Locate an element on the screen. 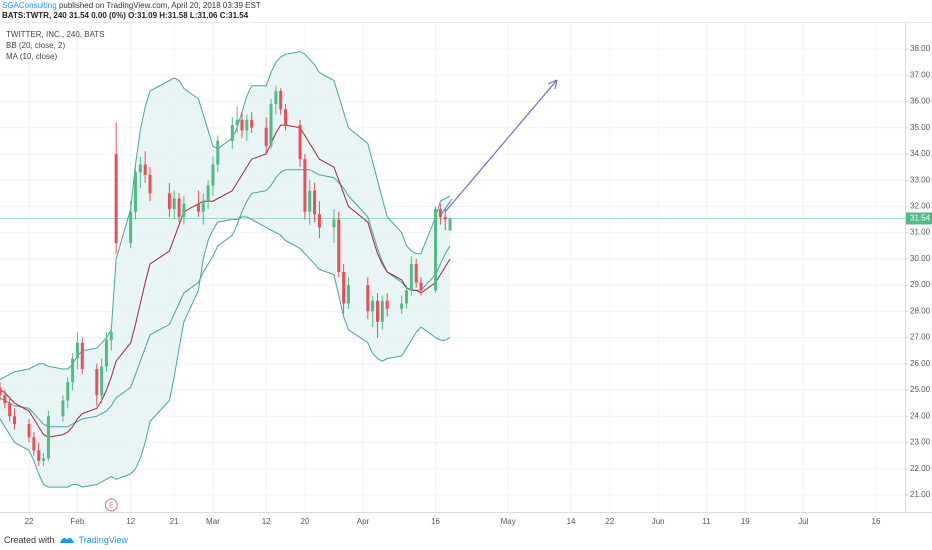 The width and height of the screenshot is (932, 550). y-tick-label: 34.00 is located at coordinates (920, 153).